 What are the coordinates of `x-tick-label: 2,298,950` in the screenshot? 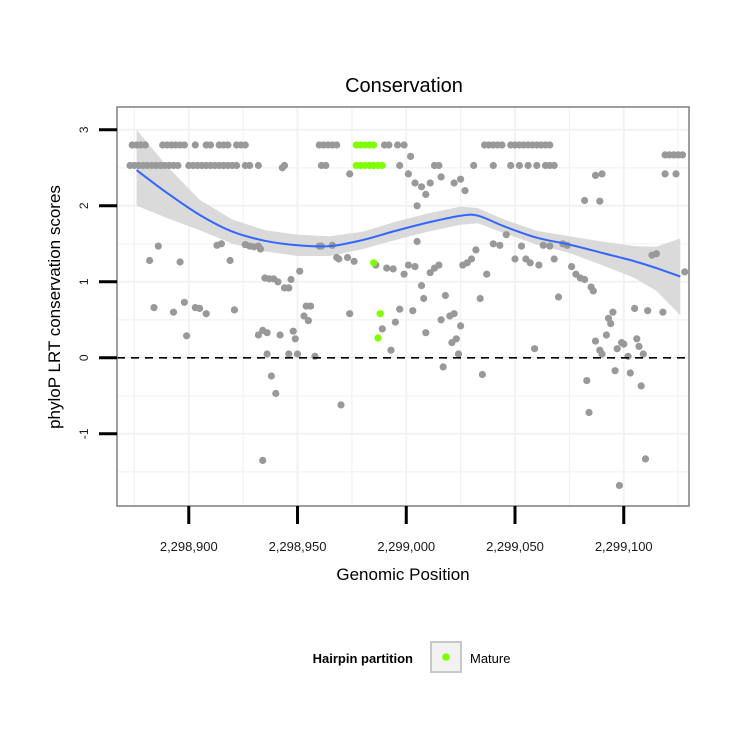 It's located at (298, 546).